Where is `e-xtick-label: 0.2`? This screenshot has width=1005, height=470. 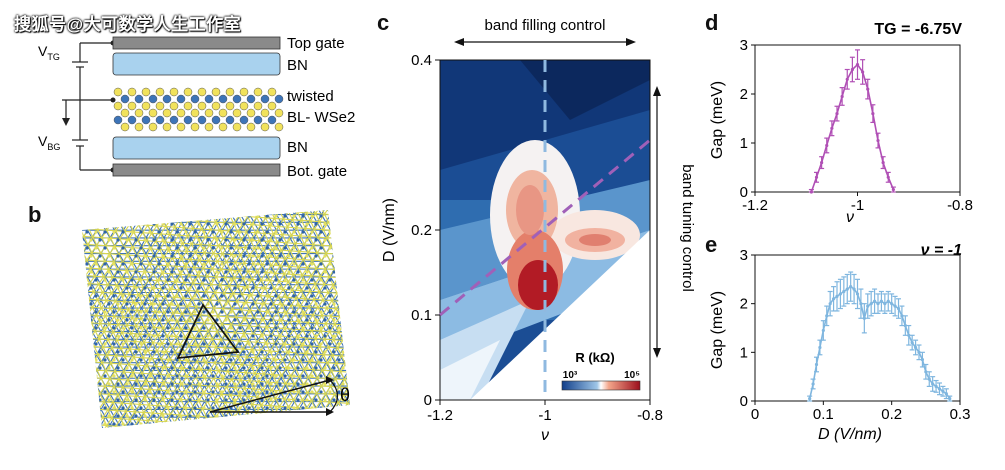 e-xtick-label: 0.2 is located at coordinates (891, 414).